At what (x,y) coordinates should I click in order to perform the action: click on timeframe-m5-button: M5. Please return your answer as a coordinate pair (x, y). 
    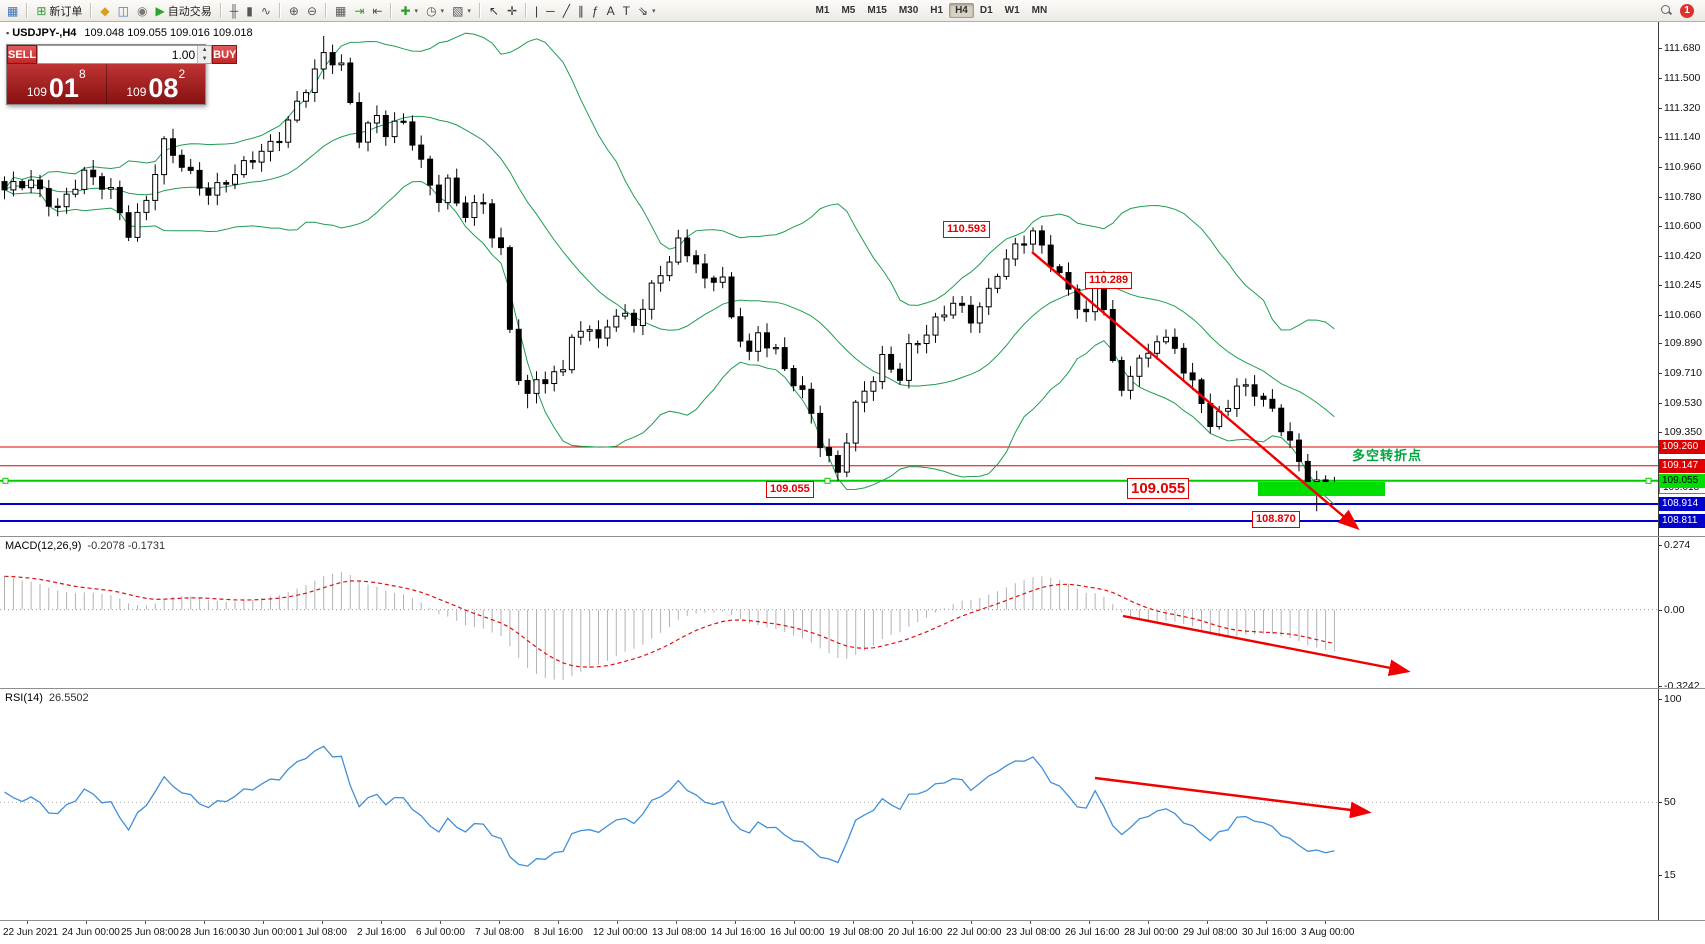
    Looking at the image, I should click on (848, 10).